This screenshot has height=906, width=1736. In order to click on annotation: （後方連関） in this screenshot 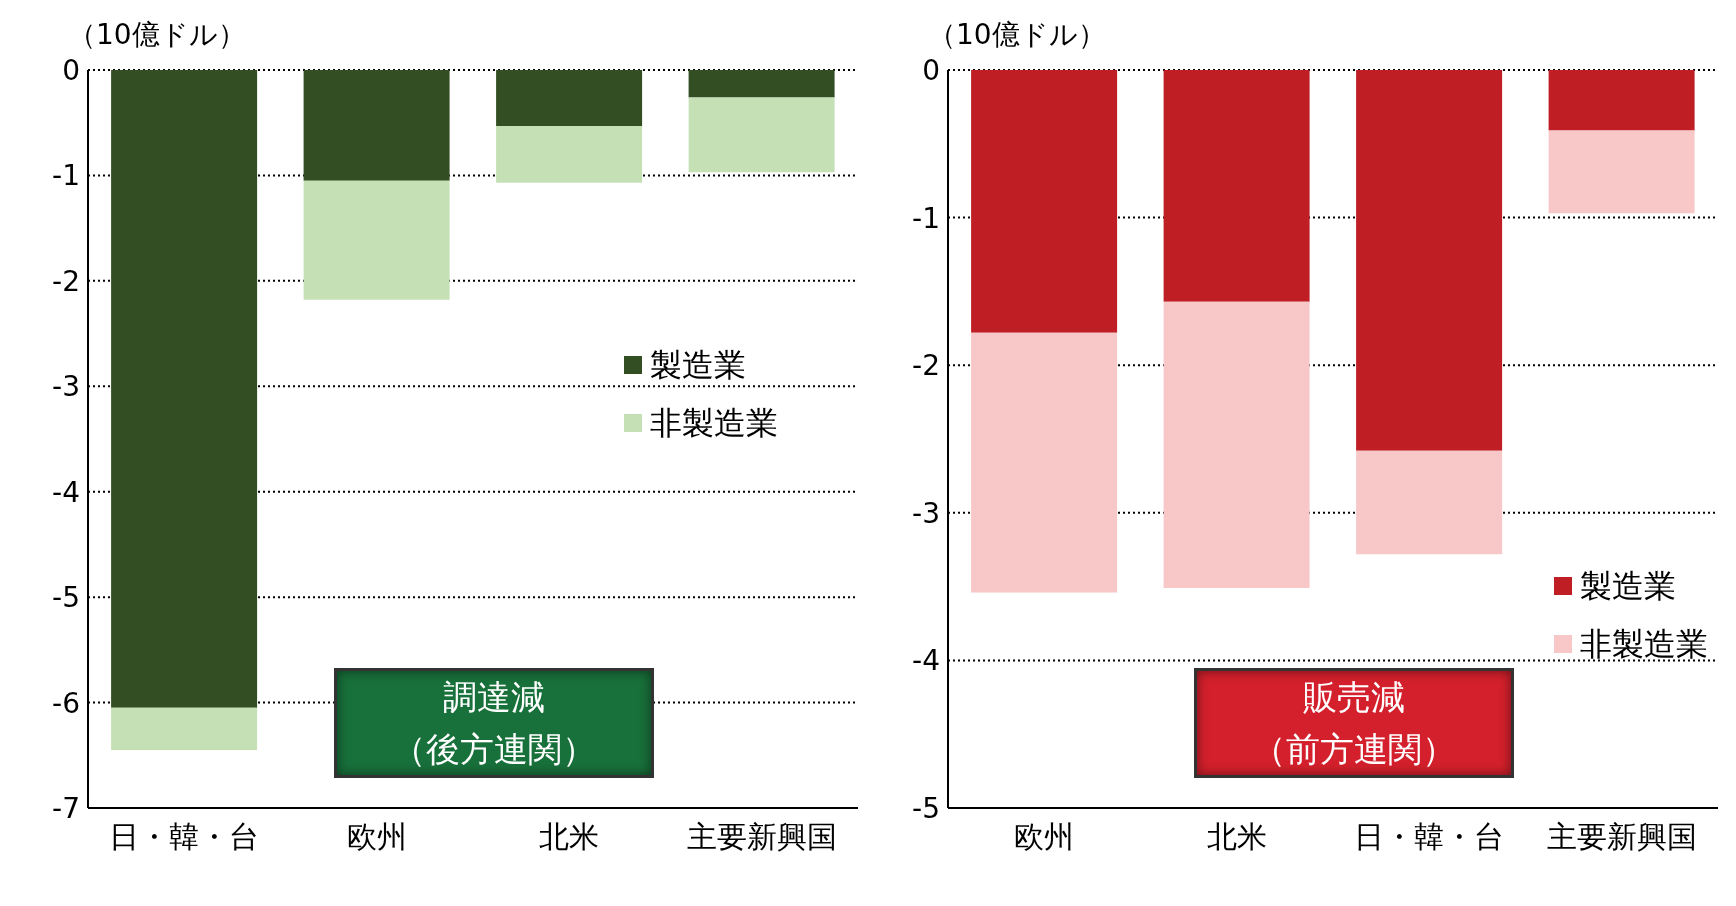, I will do `click(494, 749)`.